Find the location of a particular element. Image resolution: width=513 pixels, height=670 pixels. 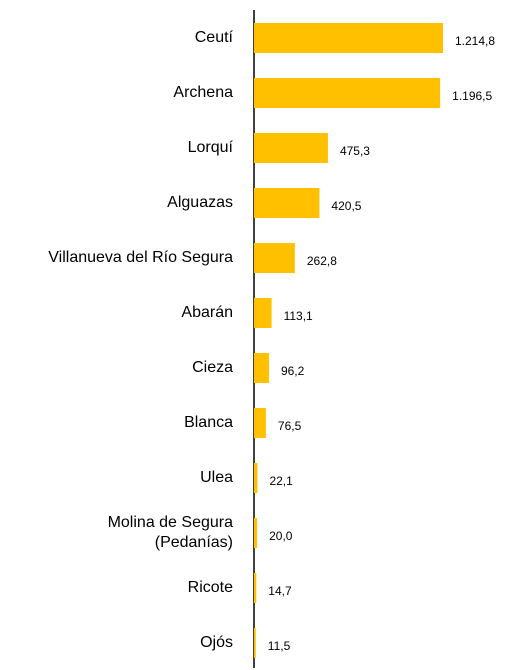

value-label: 113,1 is located at coordinates (298, 316).